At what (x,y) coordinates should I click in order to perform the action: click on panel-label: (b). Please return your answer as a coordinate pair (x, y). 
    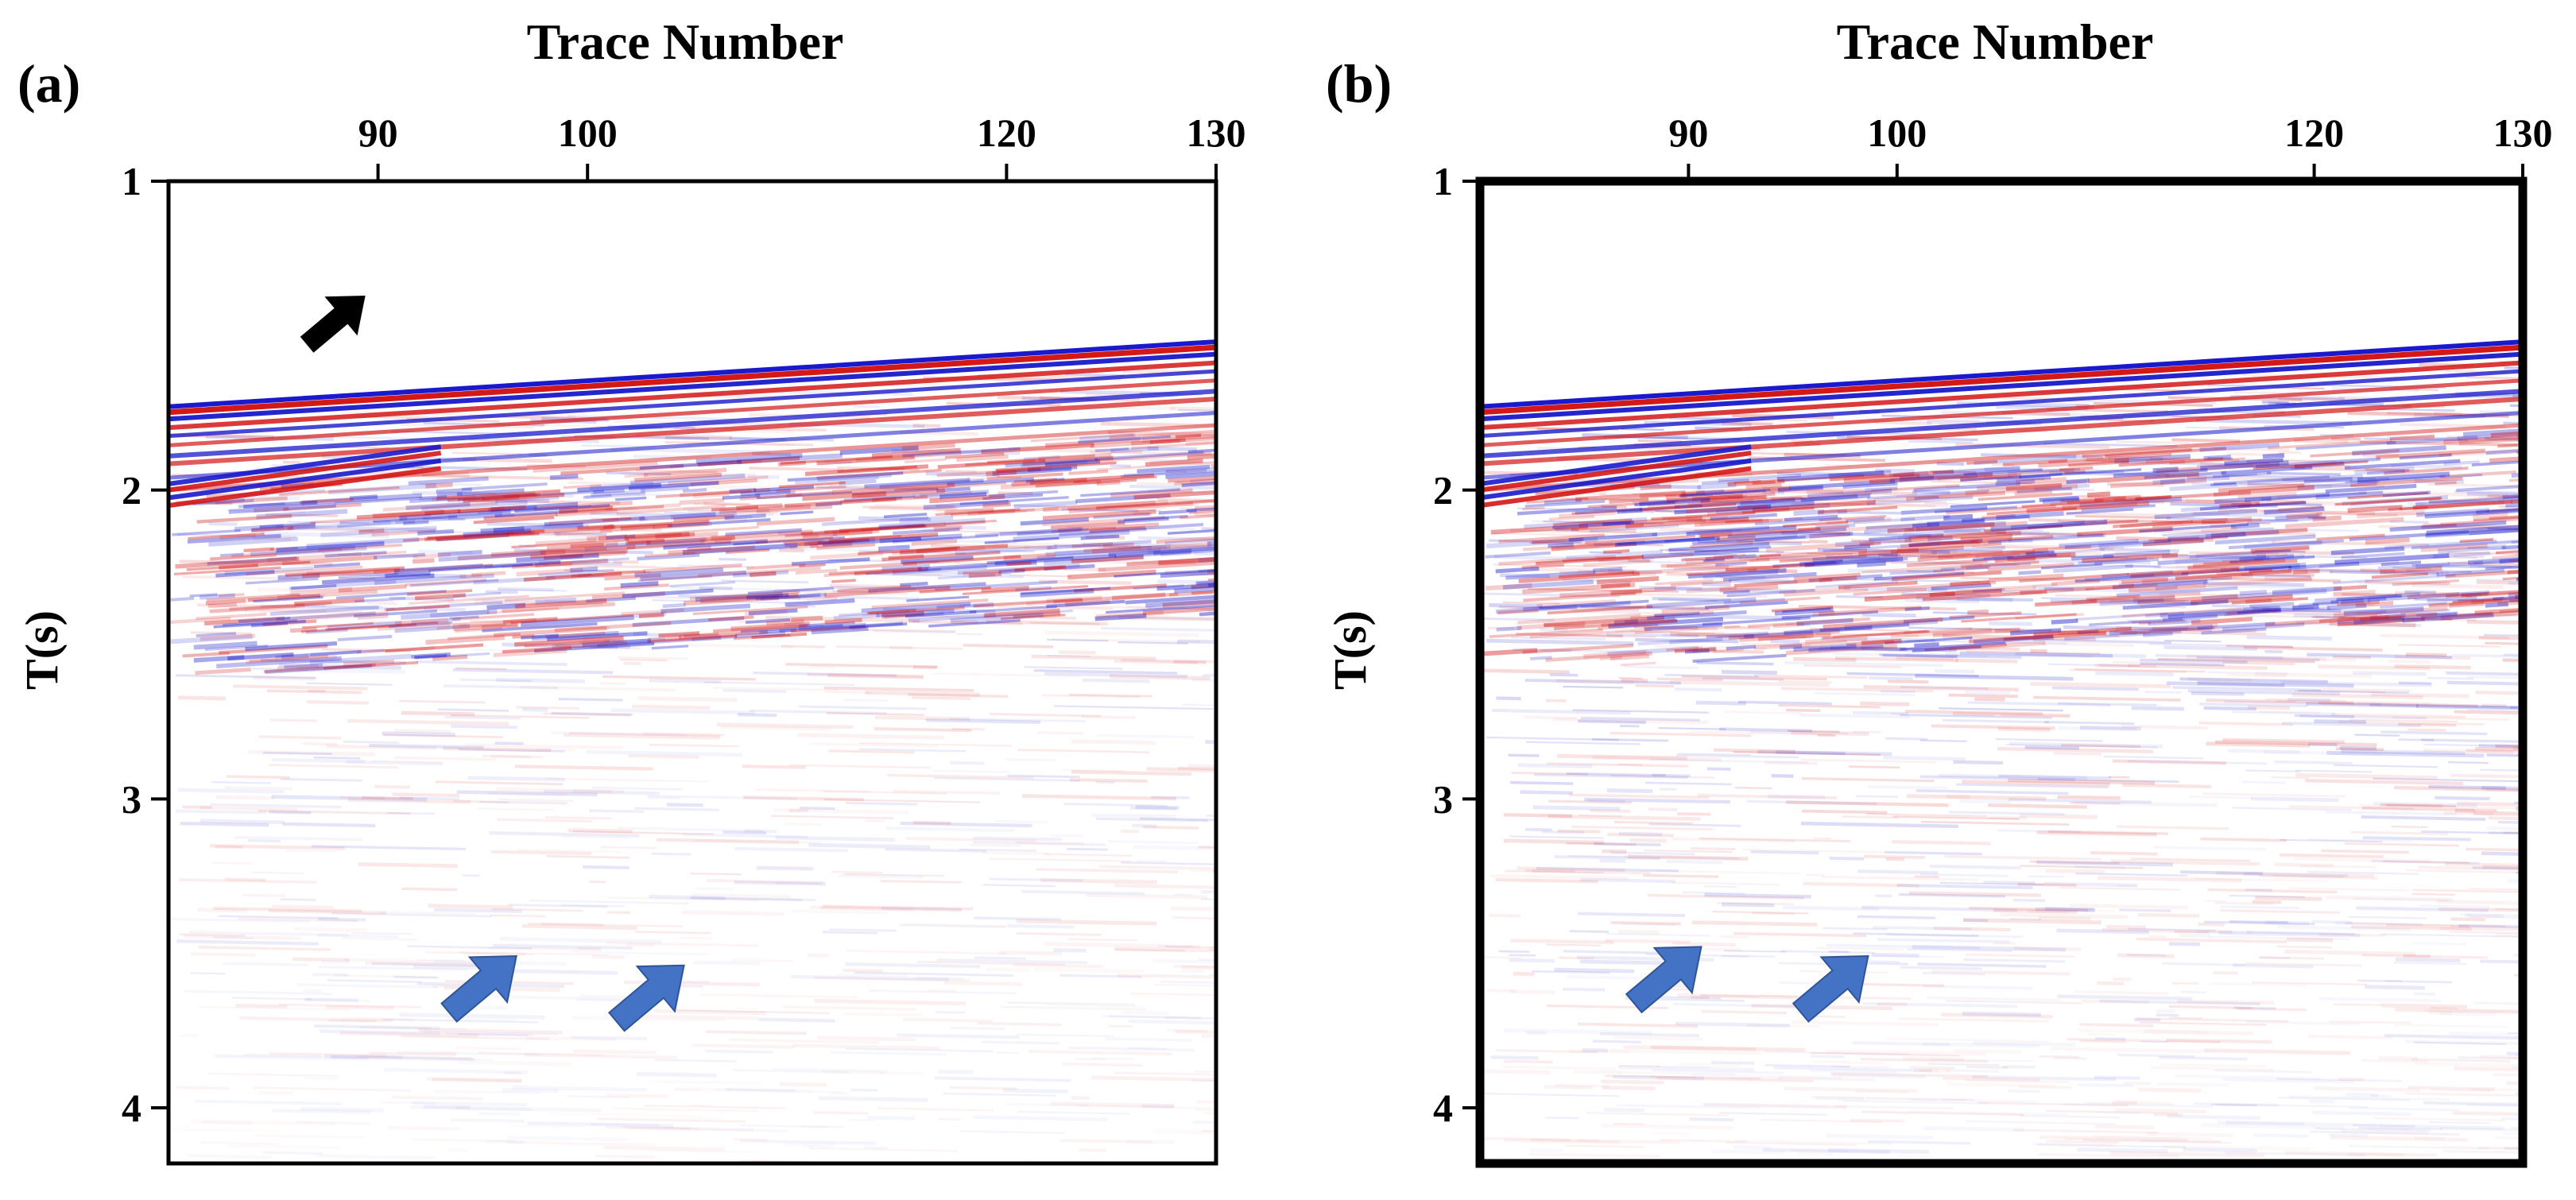
    Looking at the image, I should click on (1359, 83).